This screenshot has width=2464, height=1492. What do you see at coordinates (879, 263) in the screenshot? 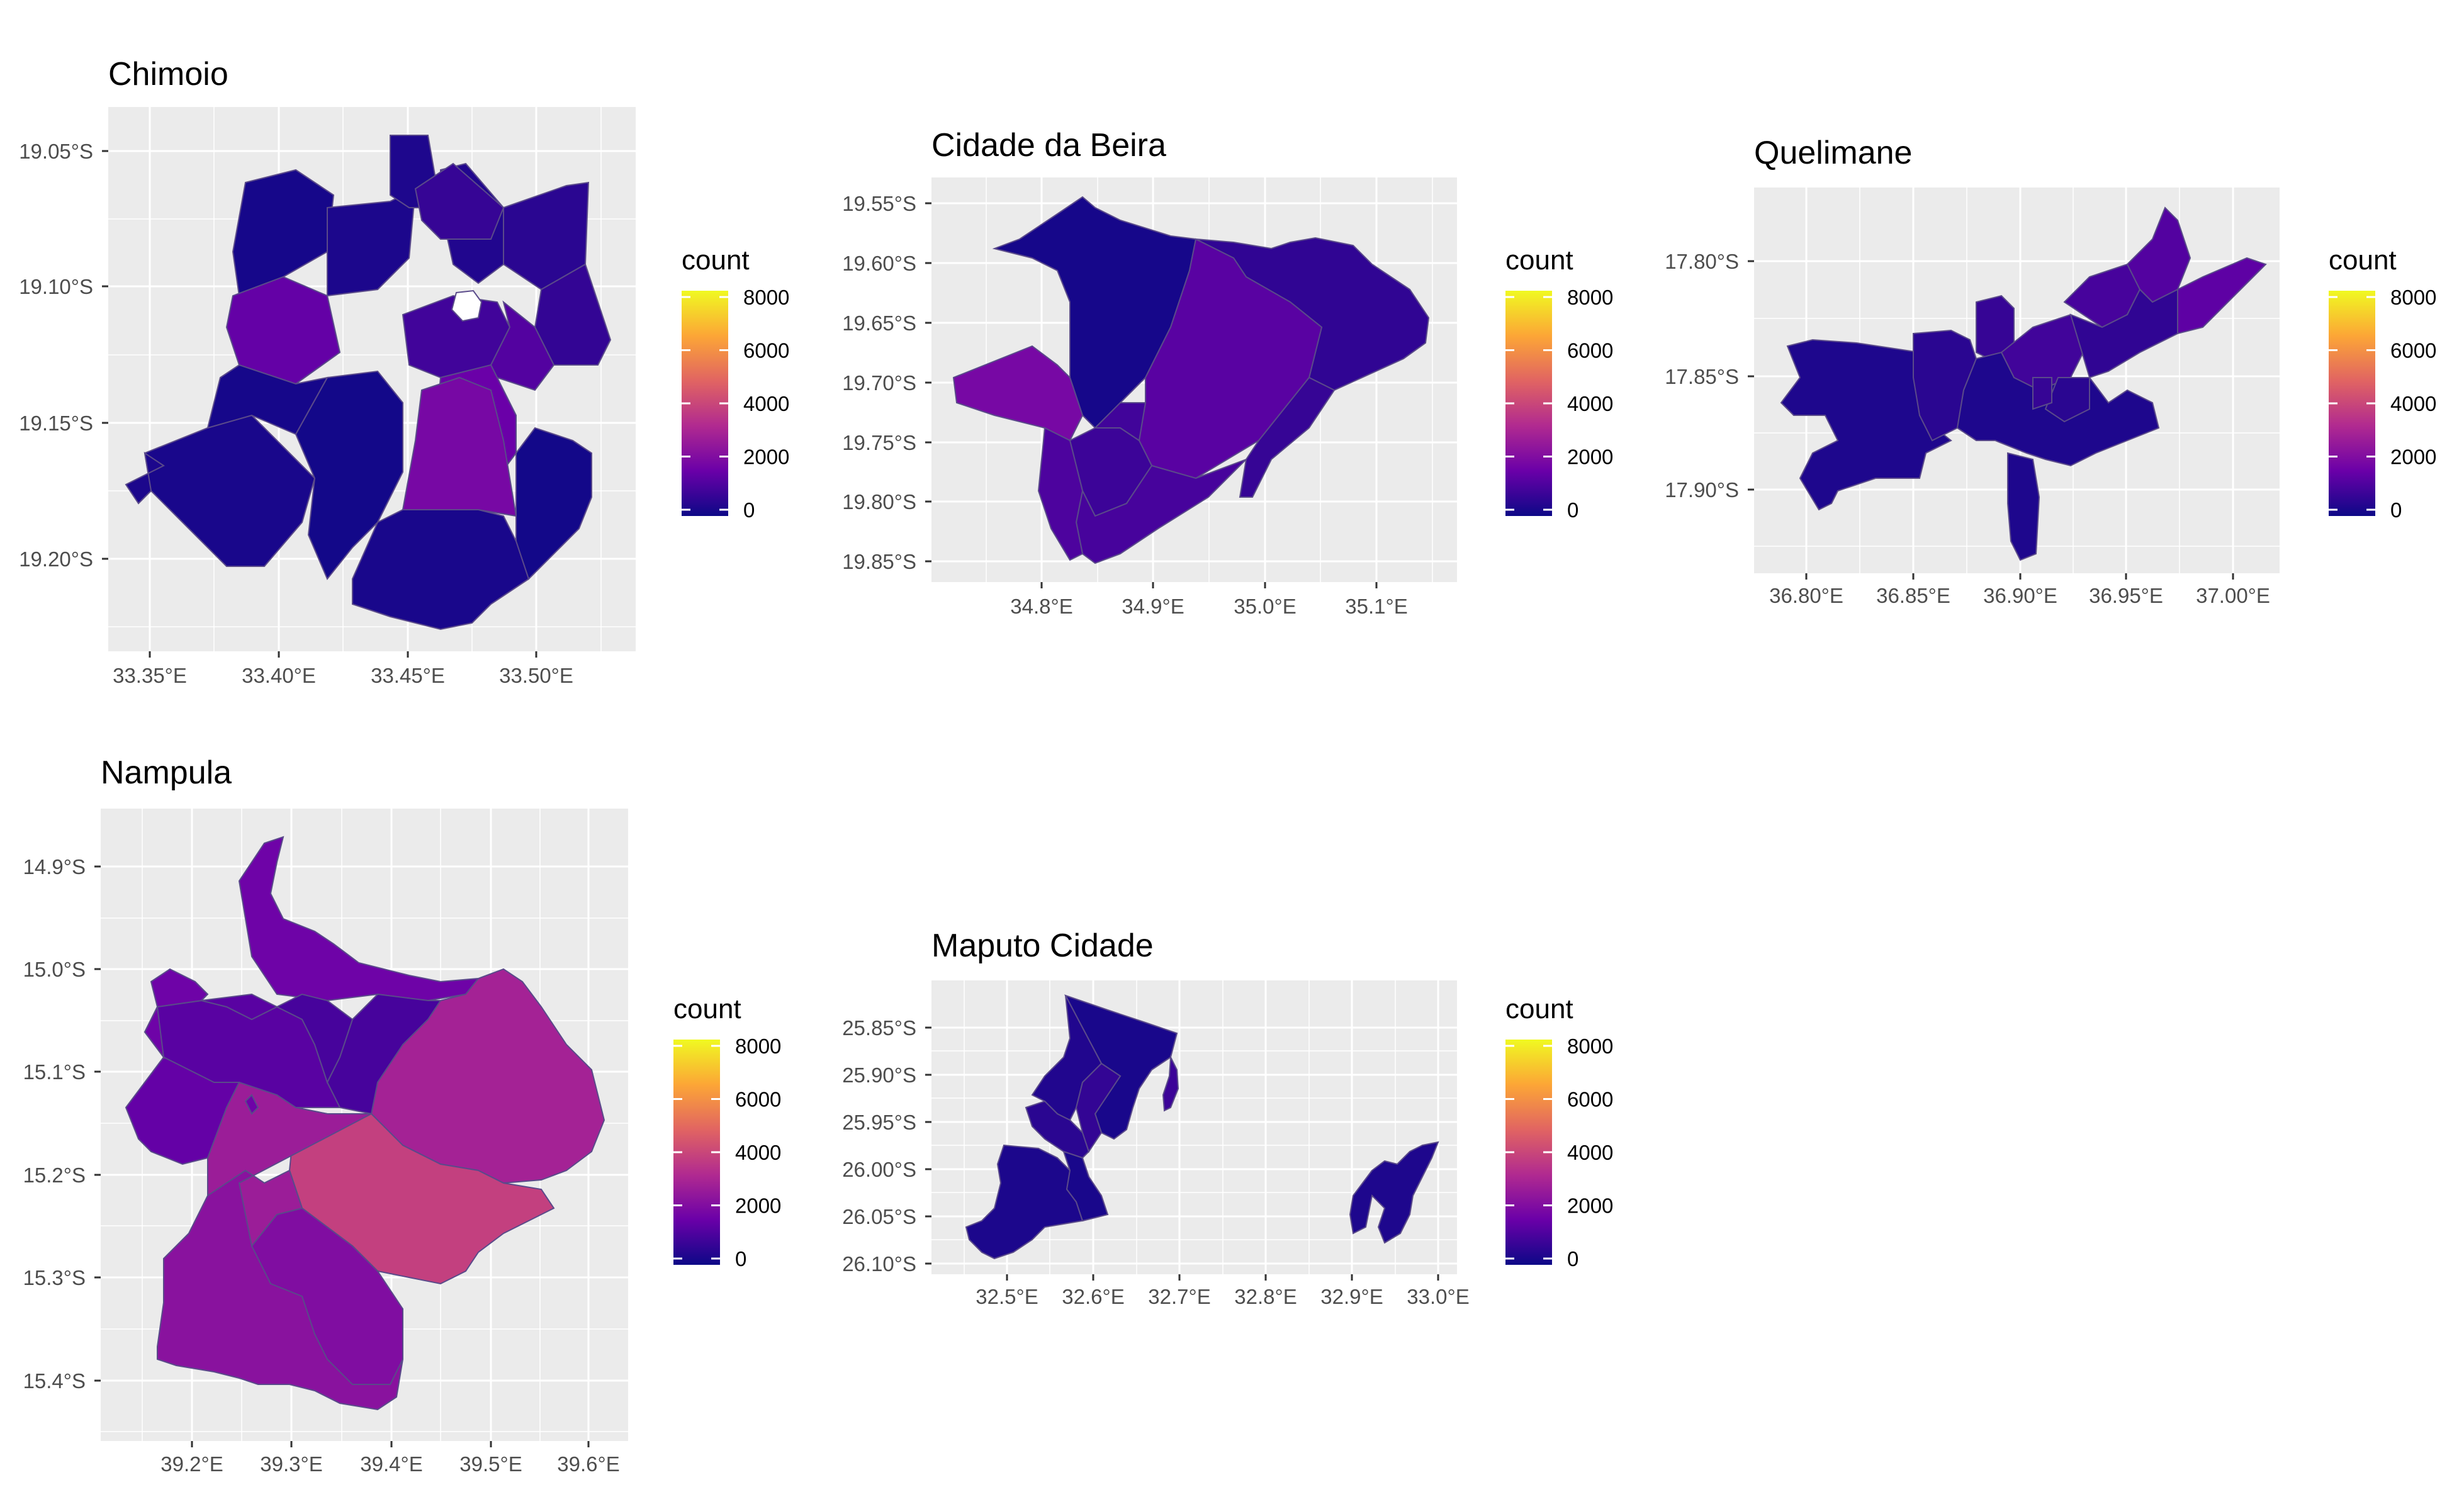
I see `y-tick-label: 19.60°S` at bounding box center [879, 263].